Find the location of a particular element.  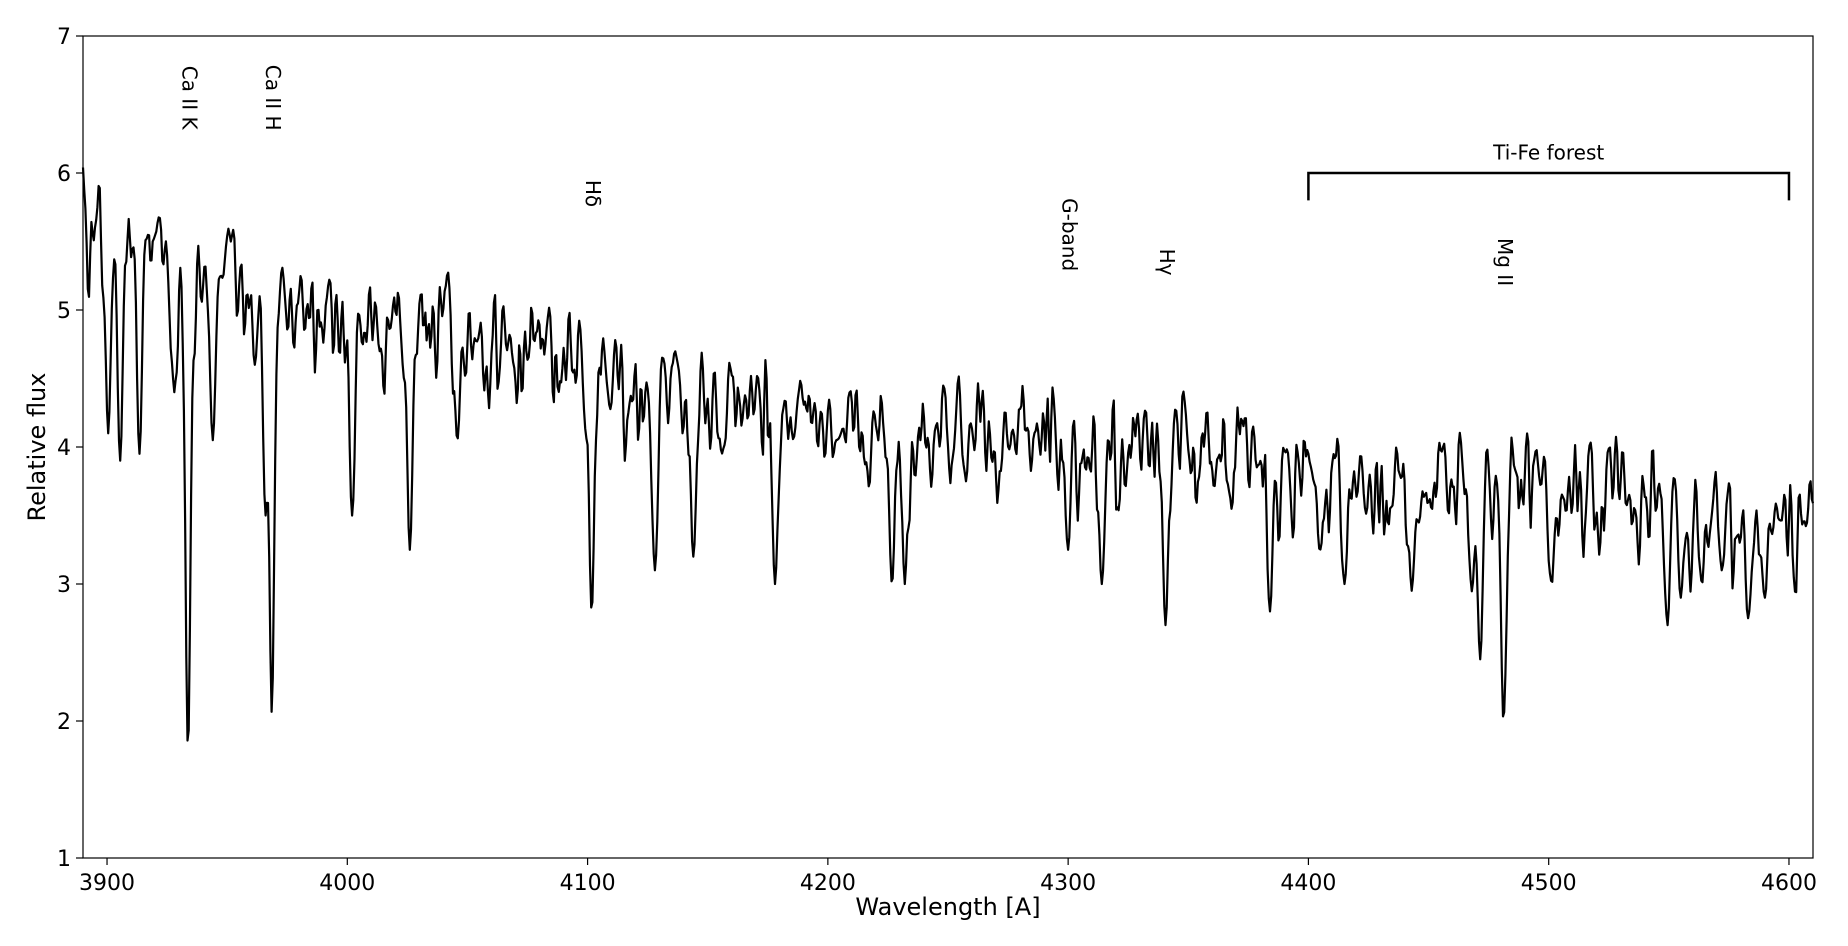

annotation-6: Ti-Fe forest is located at coordinates (1548, 152).